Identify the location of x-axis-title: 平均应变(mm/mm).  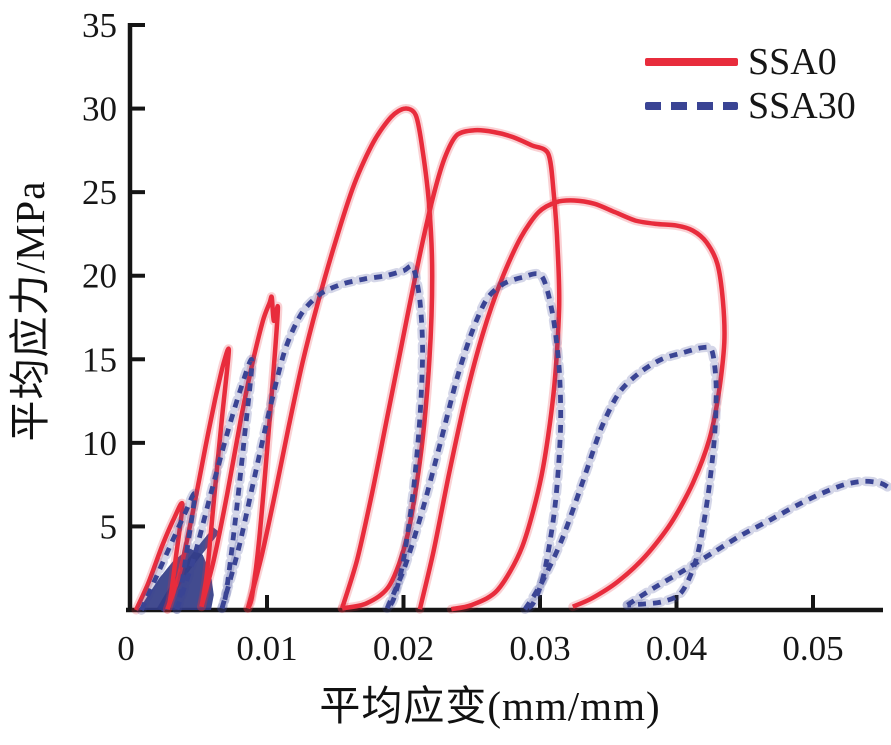
(490, 706).